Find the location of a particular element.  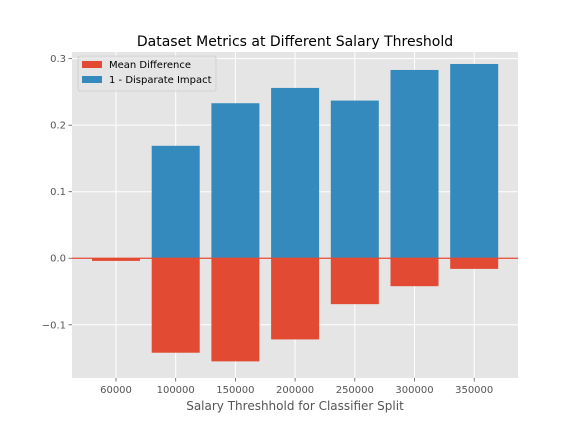

legend-box is located at coordinates (147, 73).